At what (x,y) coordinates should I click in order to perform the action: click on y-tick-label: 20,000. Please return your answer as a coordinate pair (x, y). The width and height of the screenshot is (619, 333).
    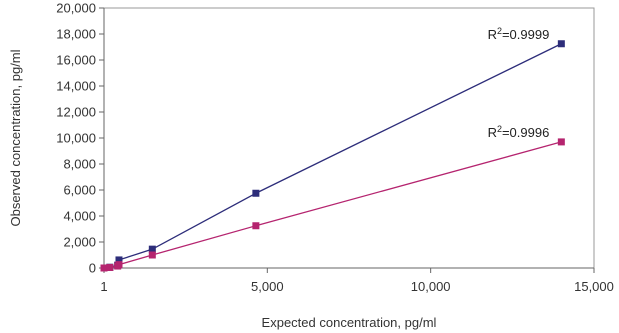
    Looking at the image, I should click on (76, 8).